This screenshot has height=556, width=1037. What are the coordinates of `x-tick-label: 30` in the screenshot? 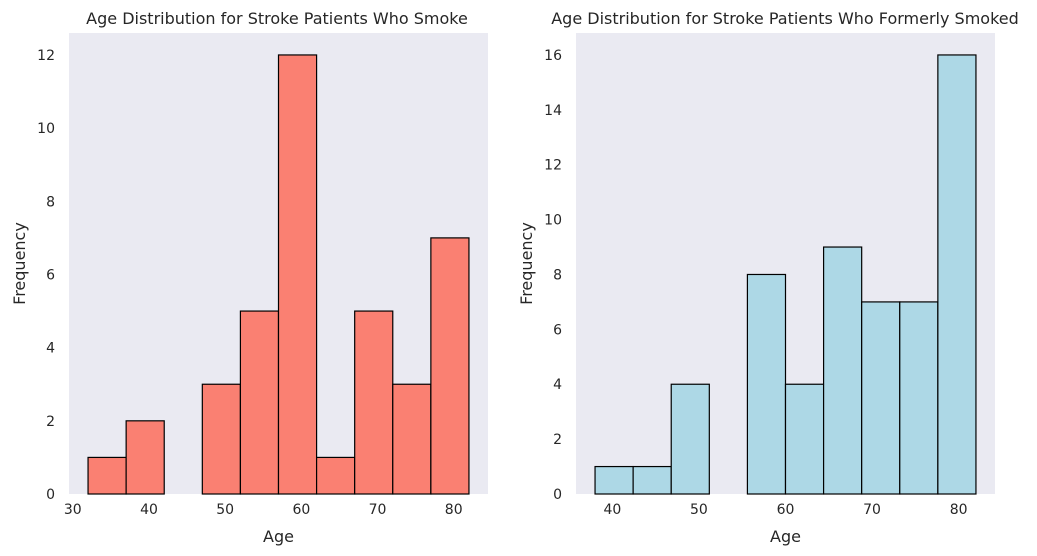 It's located at (73, 510).